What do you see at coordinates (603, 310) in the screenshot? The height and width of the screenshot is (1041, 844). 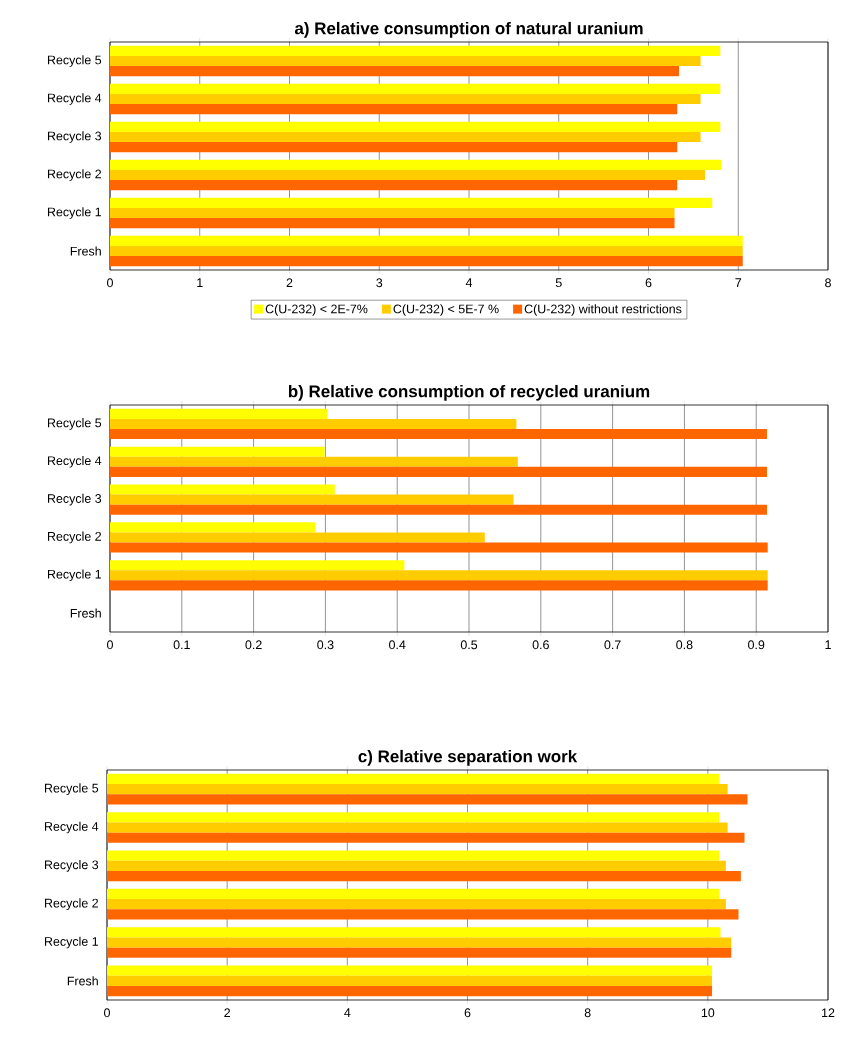 I see `legend-label: C(U-232) without restrictions` at bounding box center [603, 310].